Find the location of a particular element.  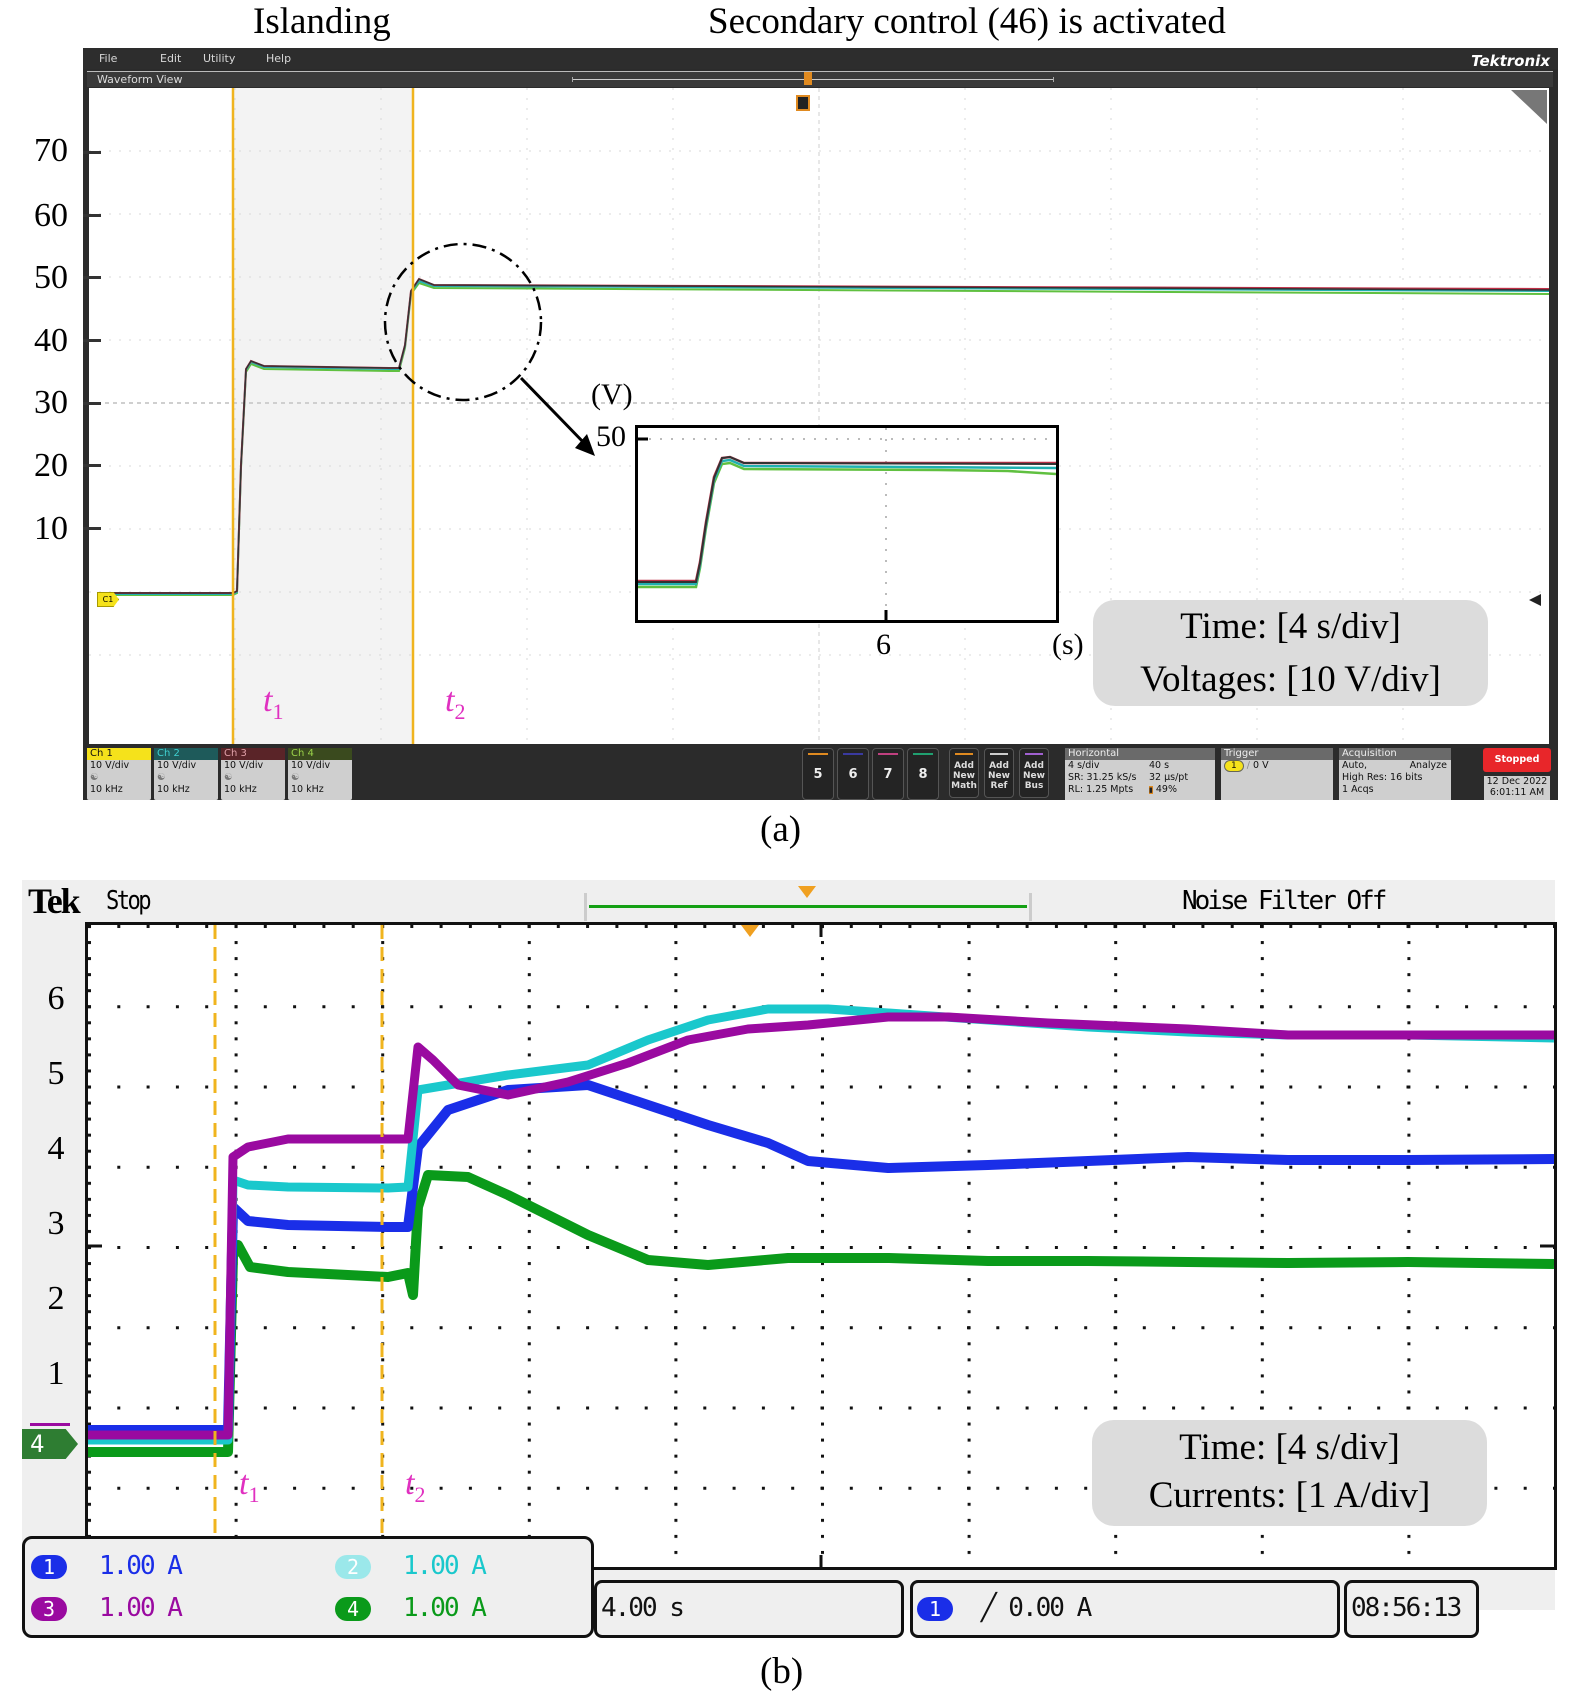

inset-x-tick: 6 is located at coordinates (883, 644).